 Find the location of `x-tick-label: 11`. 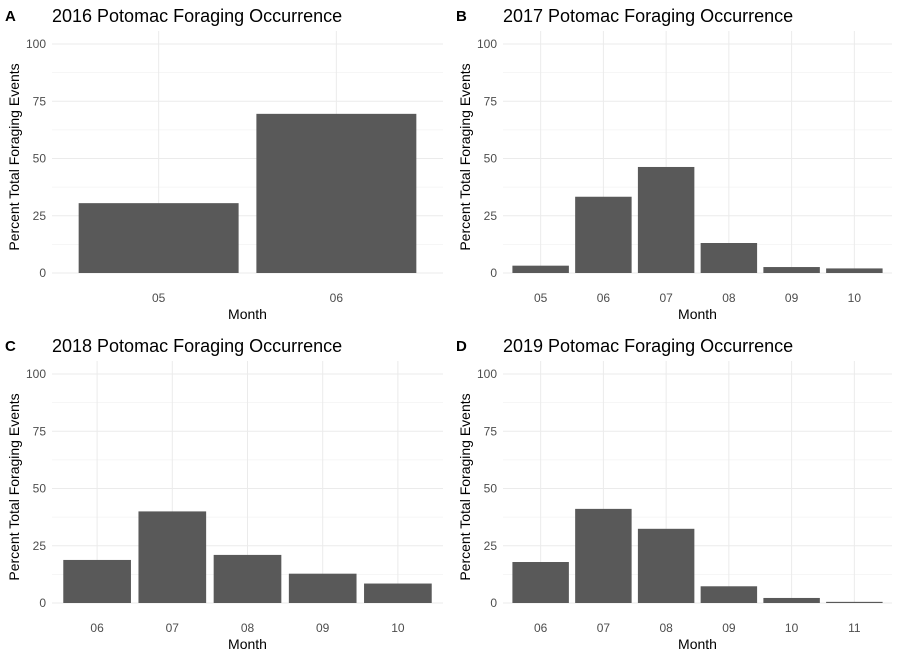

x-tick-label: 11 is located at coordinates (854, 628).